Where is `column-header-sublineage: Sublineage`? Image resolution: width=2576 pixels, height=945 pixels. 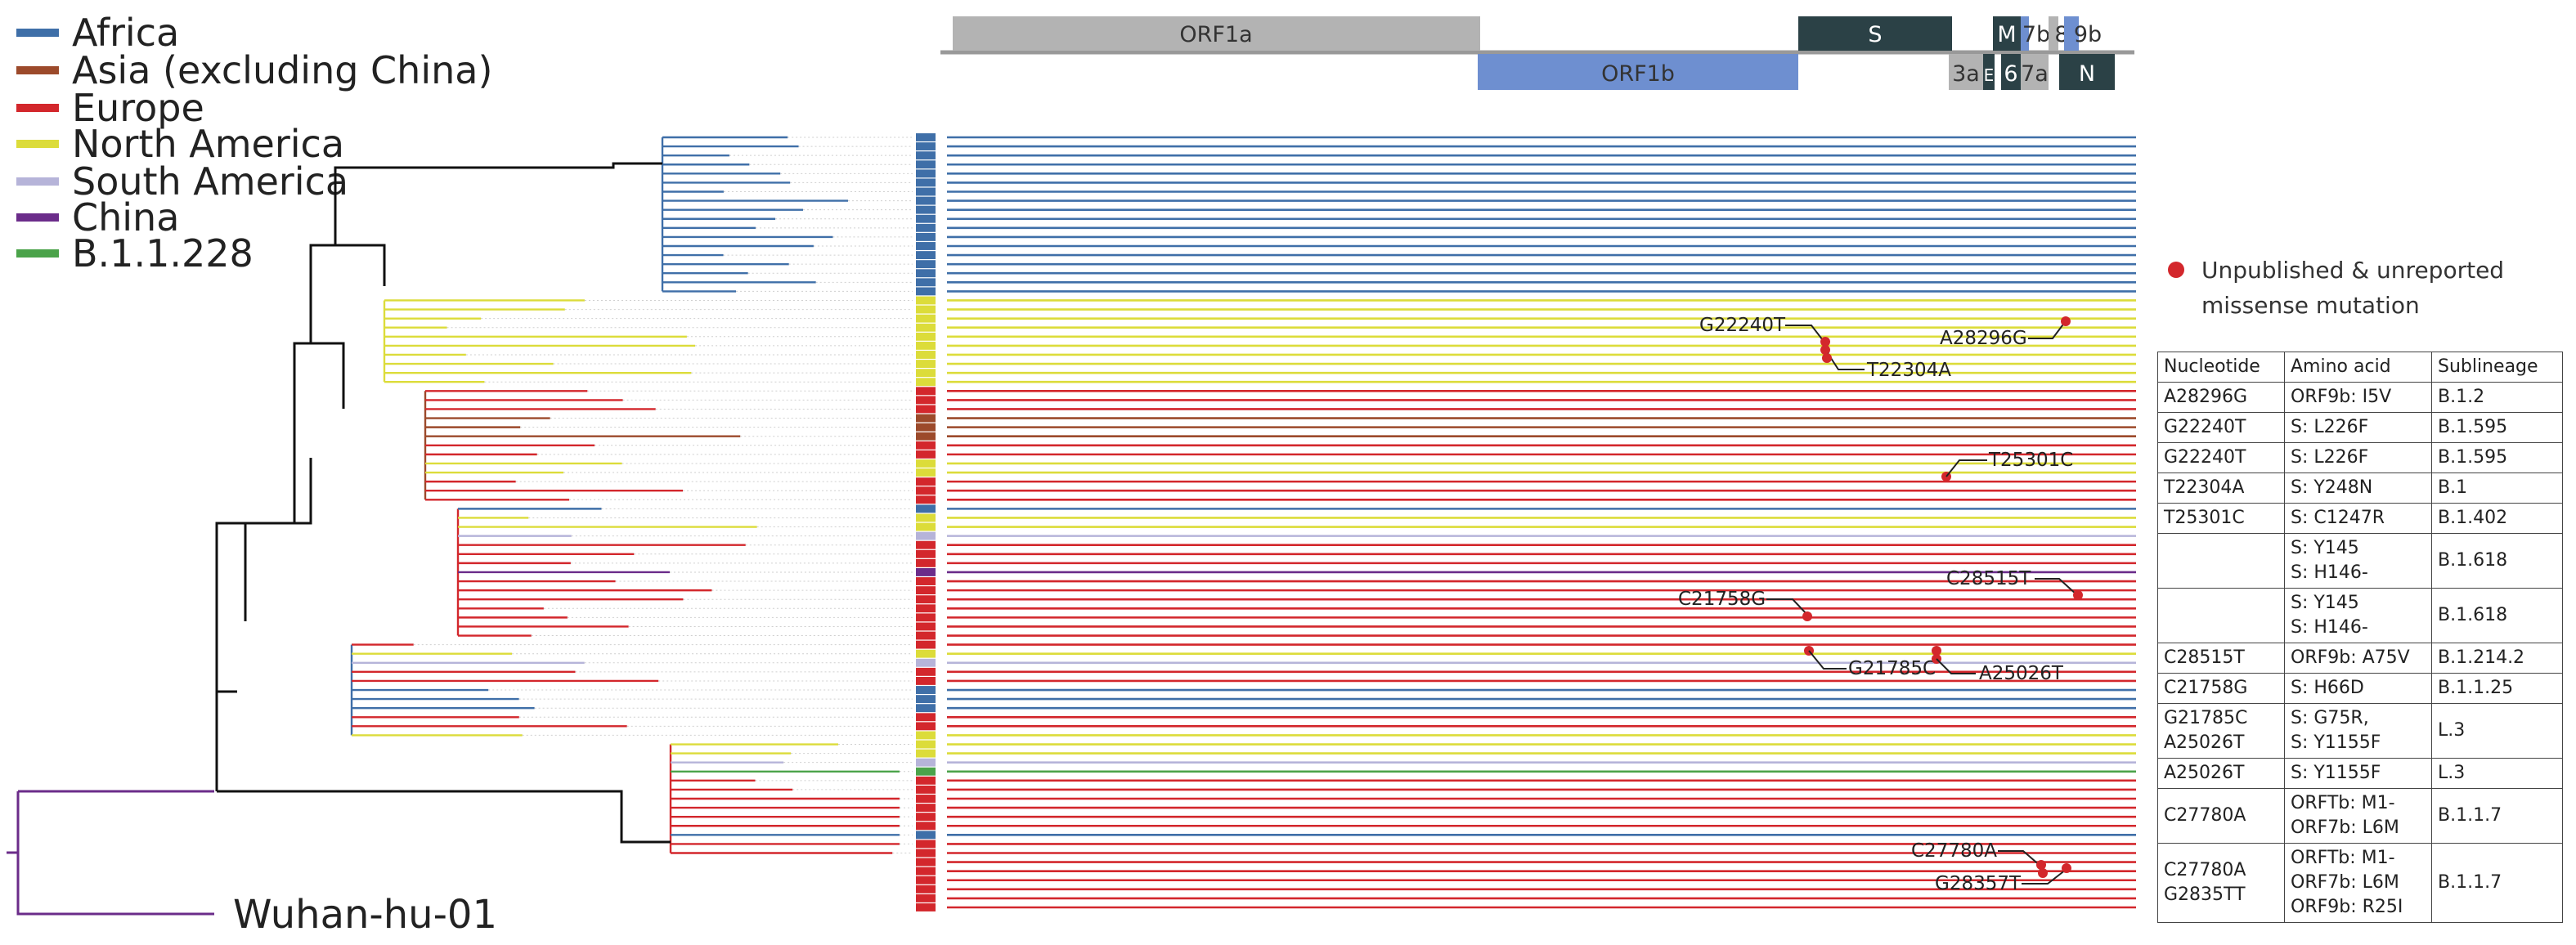
column-header-sublineage: Sublineage is located at coordinates (2497, 367).